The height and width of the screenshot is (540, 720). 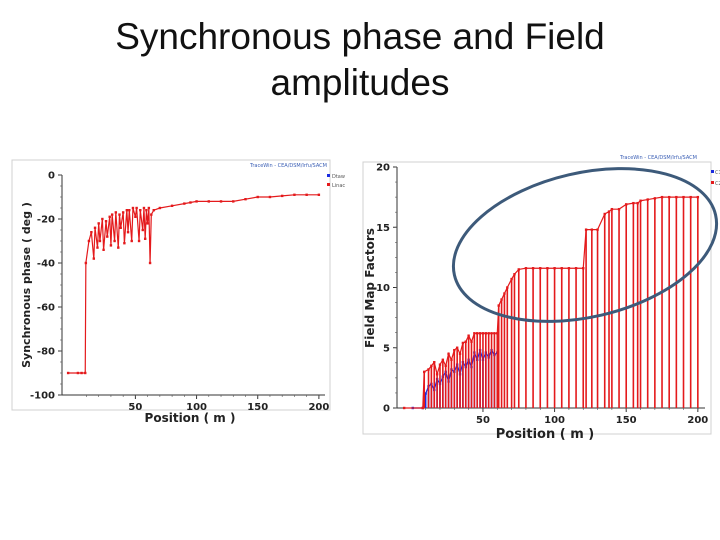 I want to click on y-tick-label: 5, so click(x=386, y=348).